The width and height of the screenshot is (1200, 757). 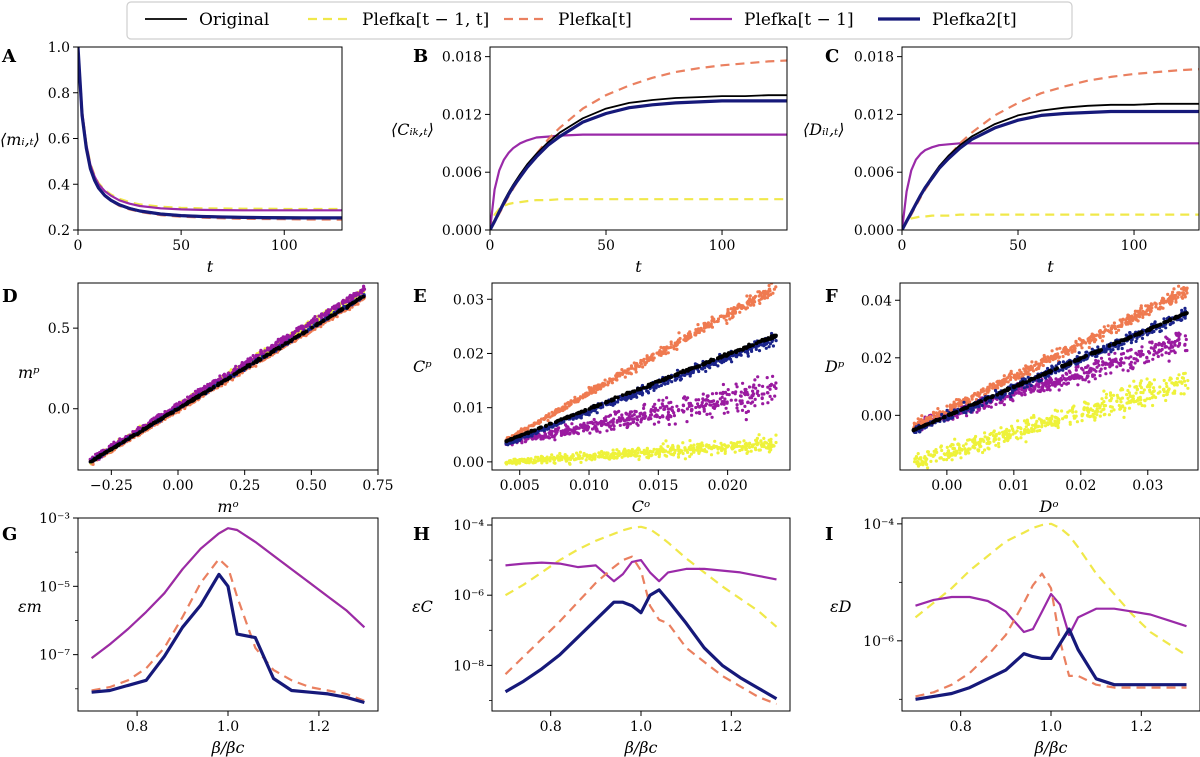 I want to click on series-line-plefka2_t, so click(x=210, y=133).